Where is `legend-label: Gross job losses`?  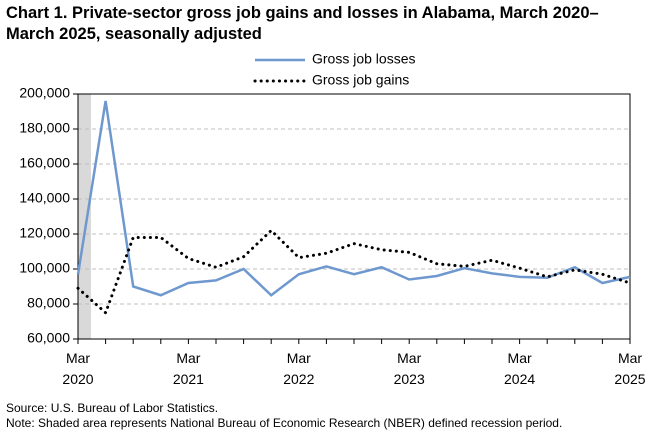
legend-label: Gross job losses is located at coordinates (363, 59).